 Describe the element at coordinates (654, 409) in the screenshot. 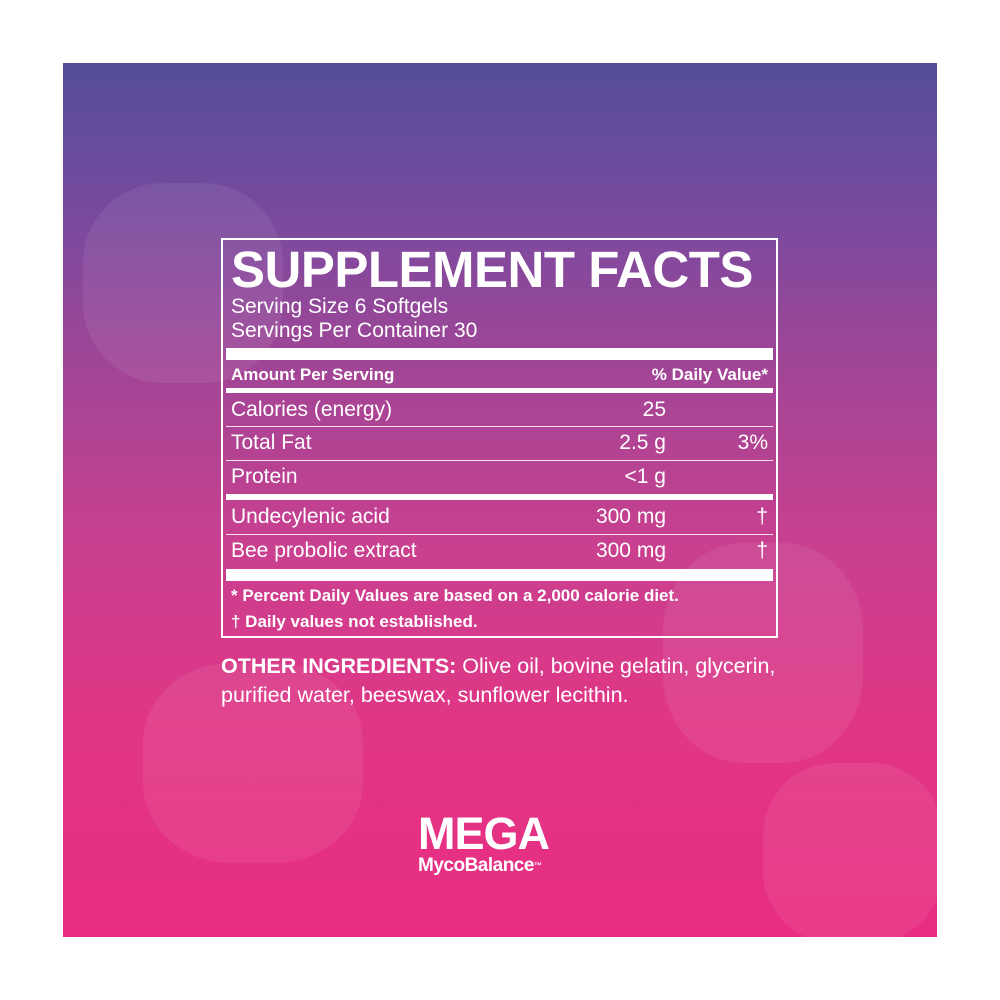

I see `nutrient-amount: 25` at that location.